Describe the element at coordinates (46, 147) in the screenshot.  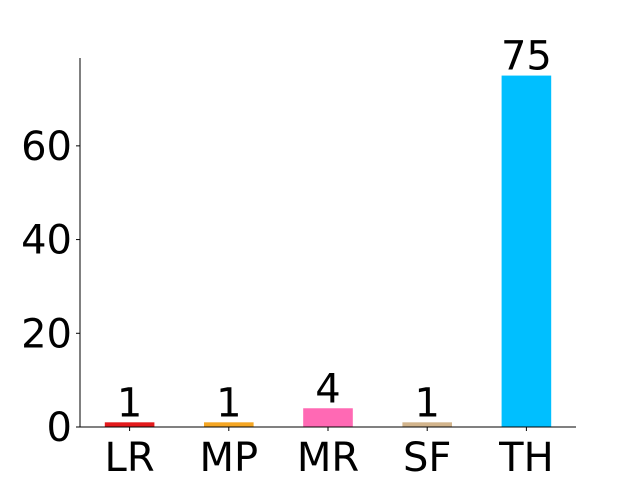
I see `y-tick-label-60: 60` at that location.